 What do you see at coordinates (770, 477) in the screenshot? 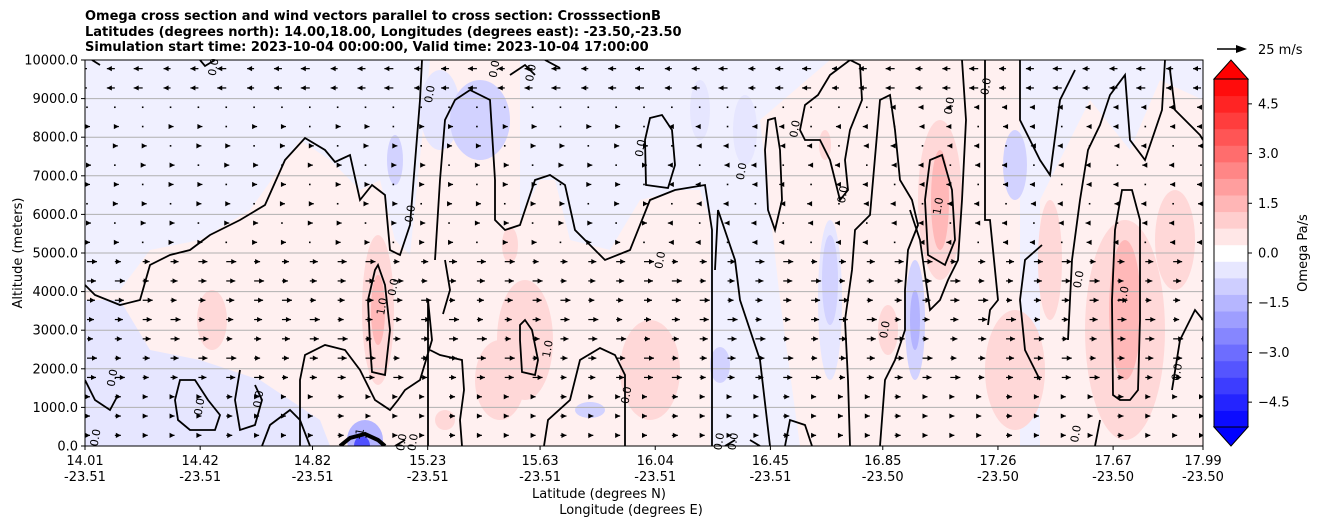
I see `x-tick-label-longitude: -23.51` at bounding box center [770, 477].